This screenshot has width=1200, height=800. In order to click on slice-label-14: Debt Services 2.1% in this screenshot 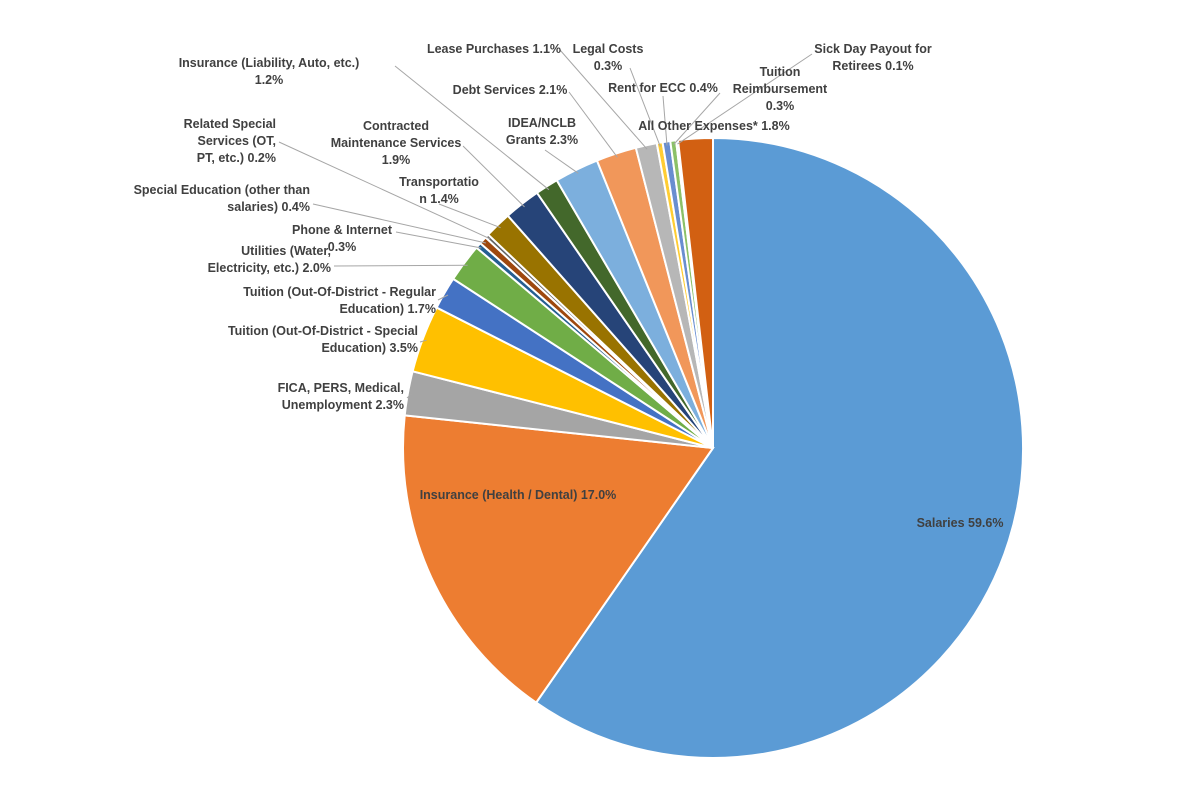, I will do `click(510, 90)`.